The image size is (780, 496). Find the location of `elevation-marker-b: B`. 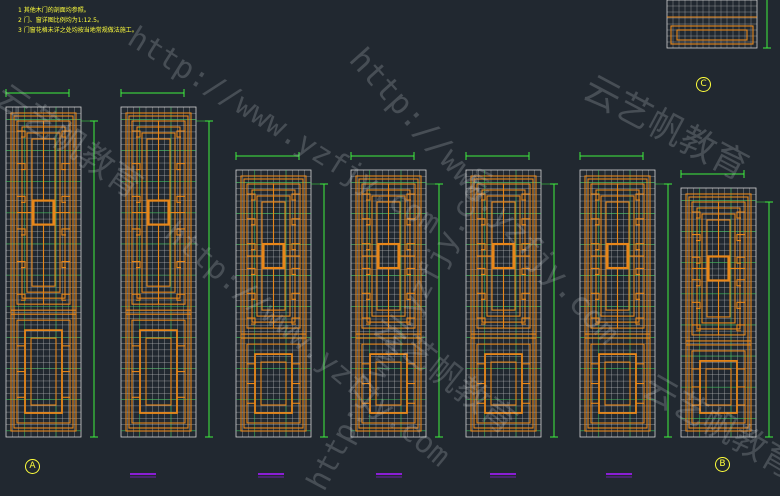

elevation-marker-b: B is located at coordinates (722, 464).